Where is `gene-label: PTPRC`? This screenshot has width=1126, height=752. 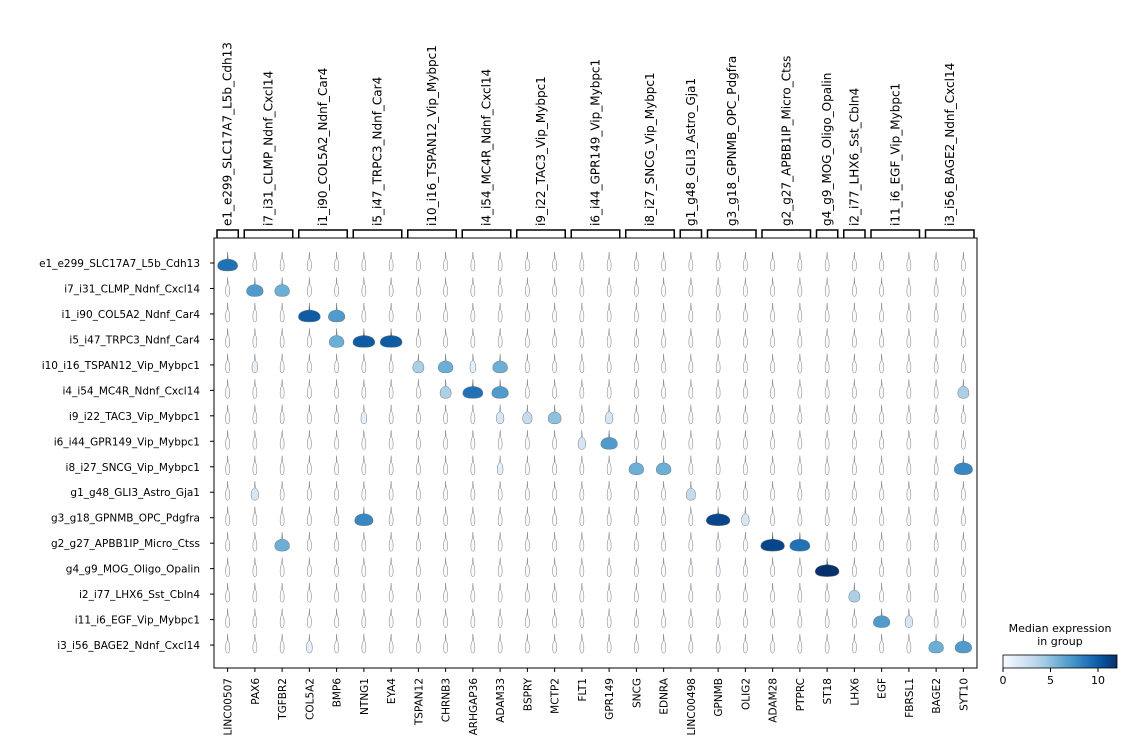 gene-label: PTPRC is located at coordinates (801, 694).